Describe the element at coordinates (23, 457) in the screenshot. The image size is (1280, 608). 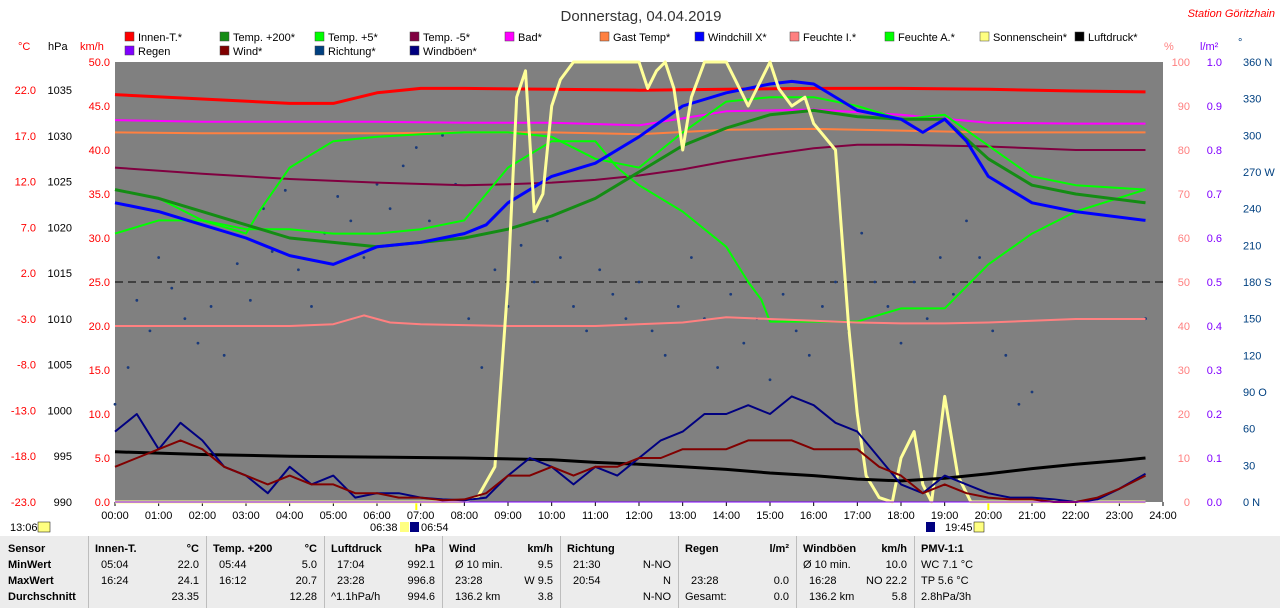
I see `celsius-tick: -18.0` at that location.